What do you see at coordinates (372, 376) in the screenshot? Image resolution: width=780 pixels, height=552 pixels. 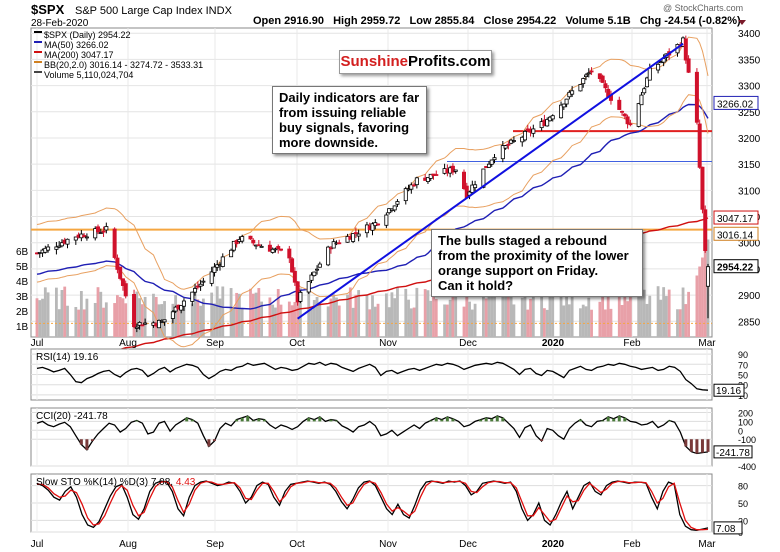 I see `rsi-line` at bounding box center [372, 376].